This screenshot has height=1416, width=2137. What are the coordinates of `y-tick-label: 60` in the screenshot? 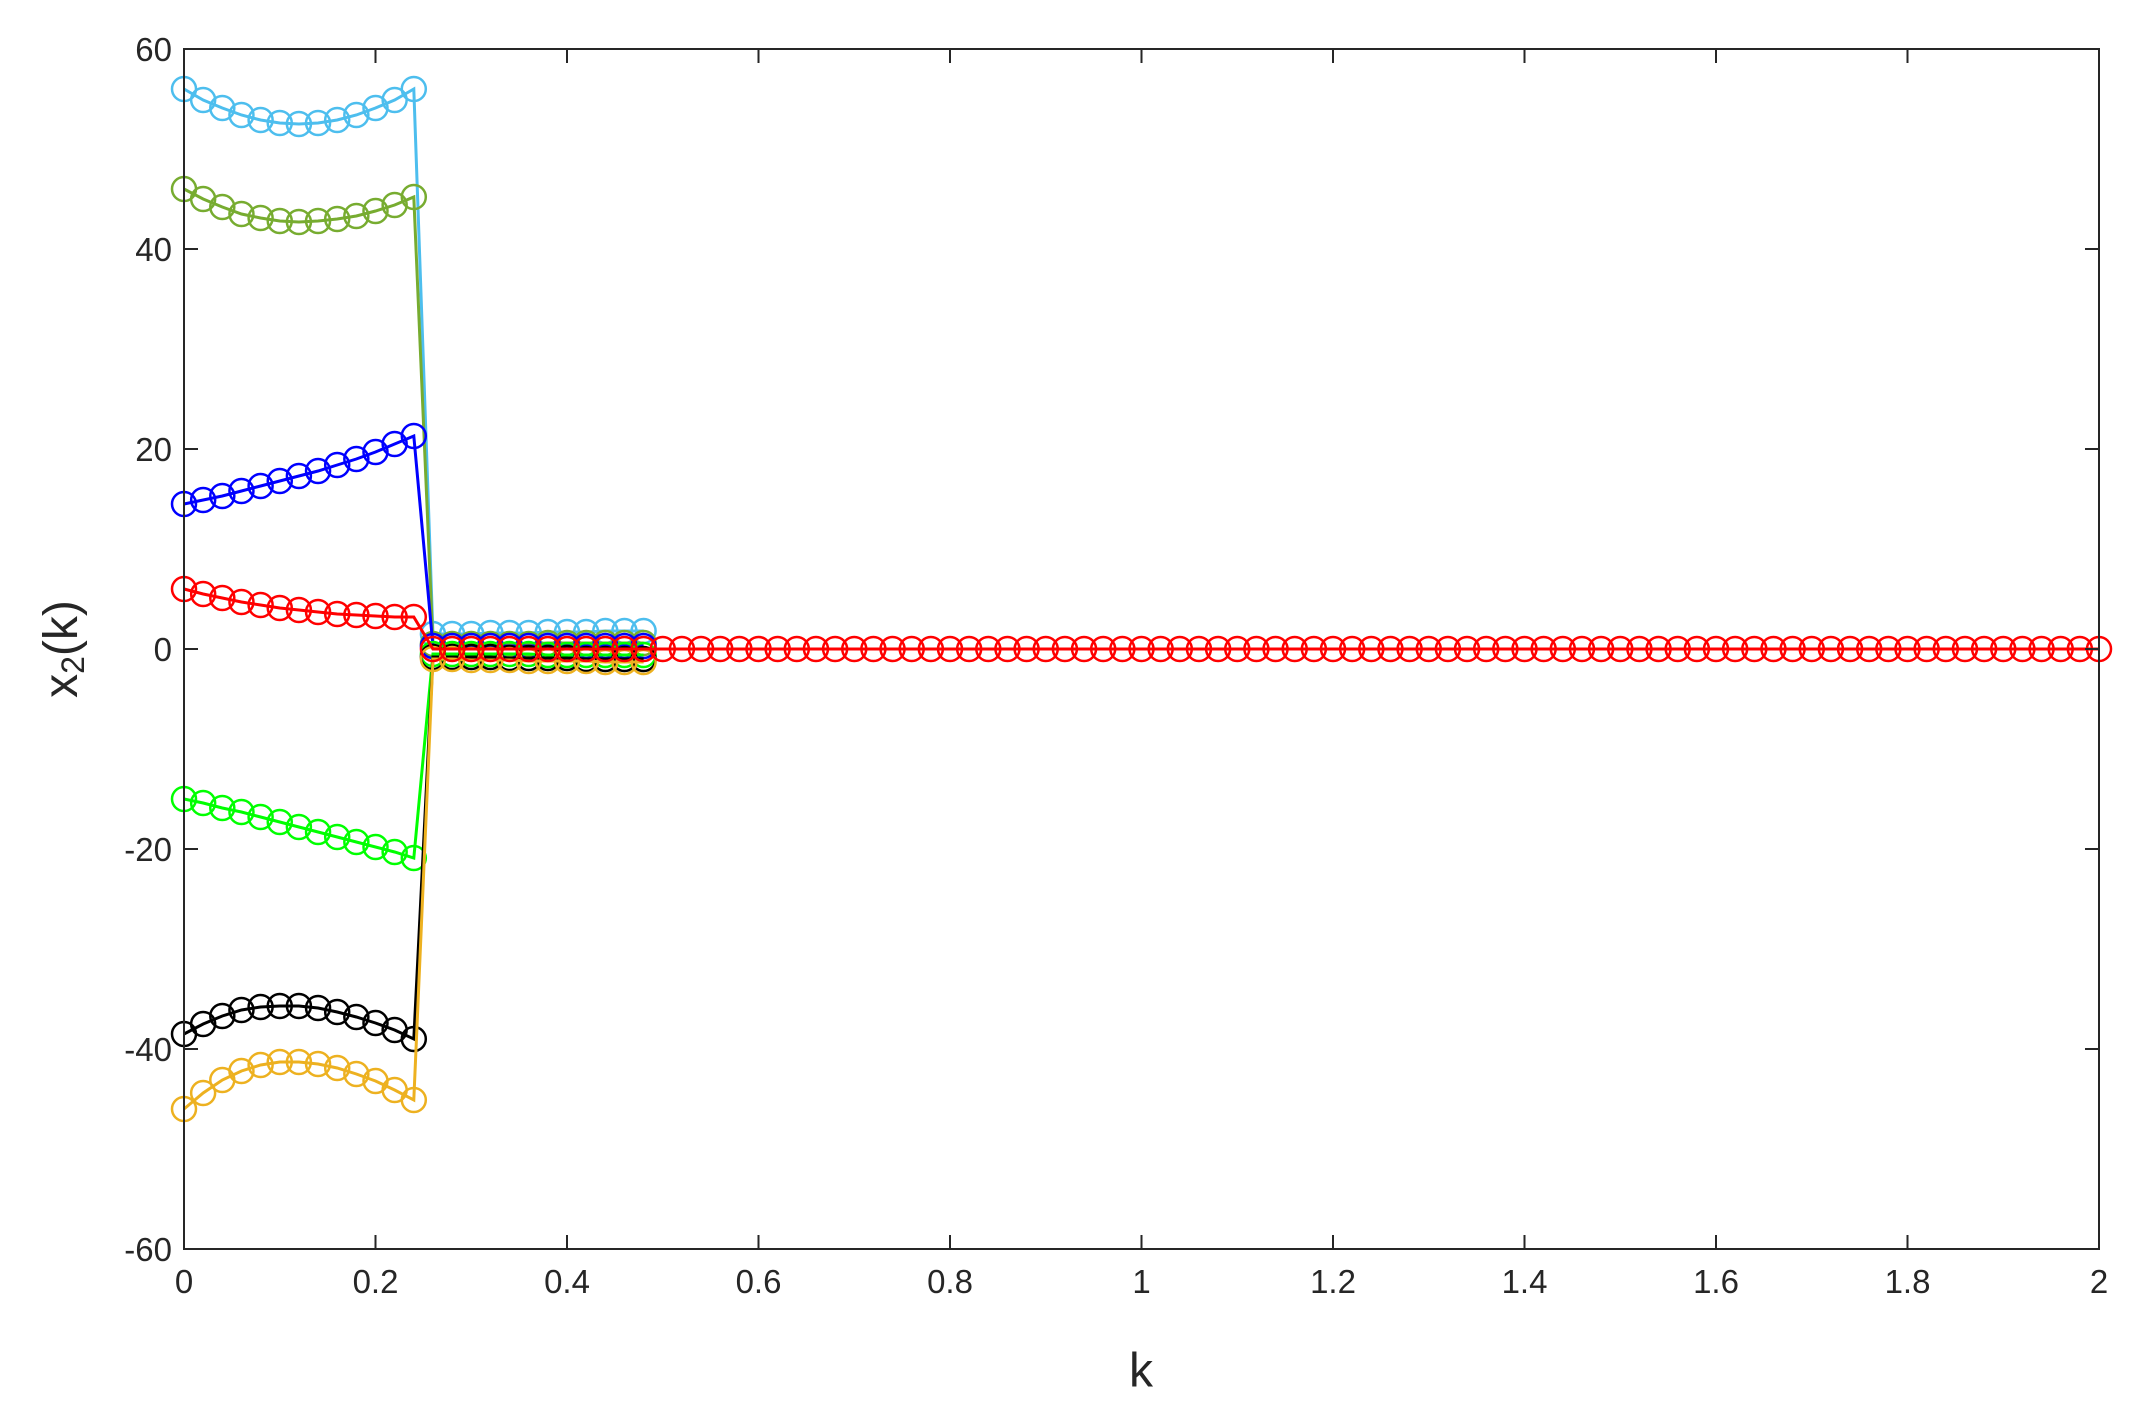 It's located at (153, 49).